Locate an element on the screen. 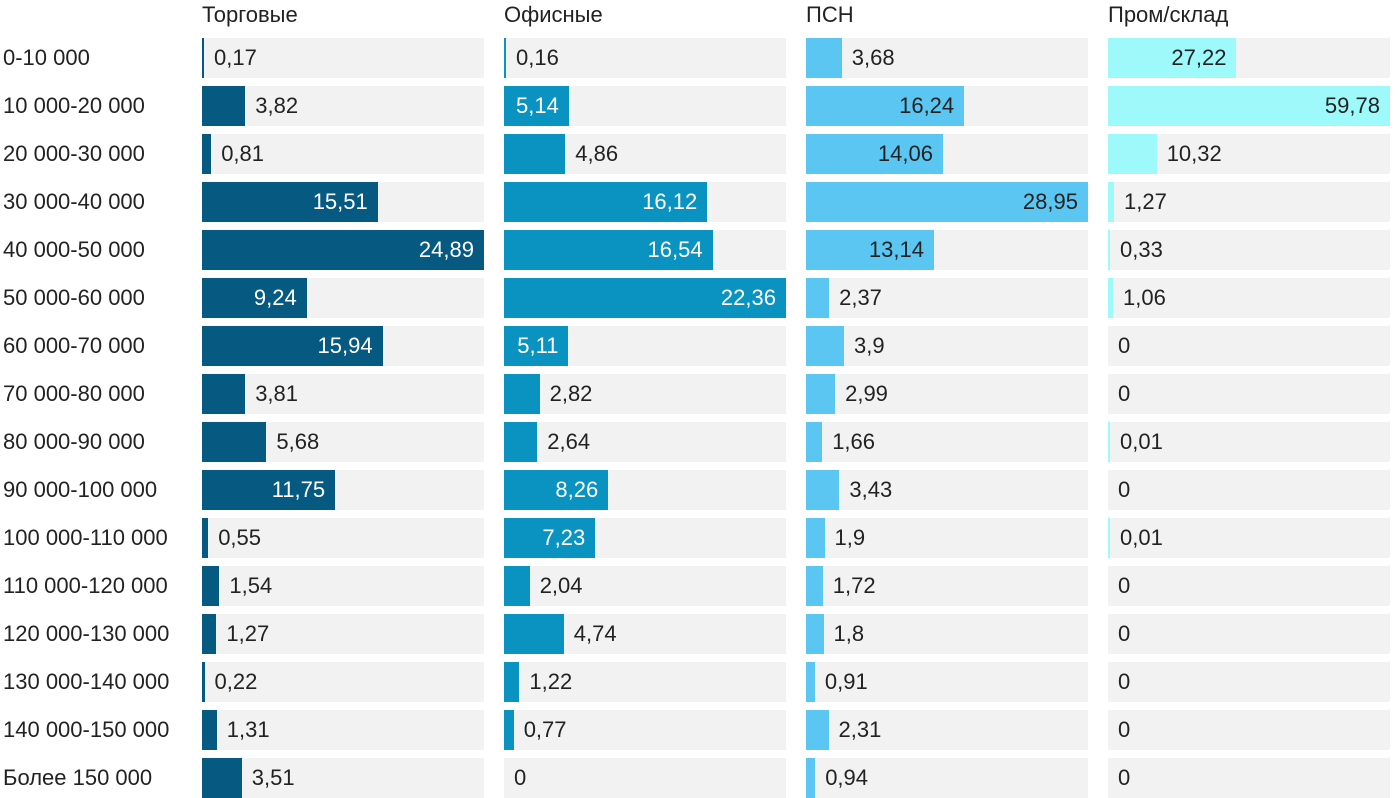  row-label: Более 150 000 is located at coordinates (78, 777).